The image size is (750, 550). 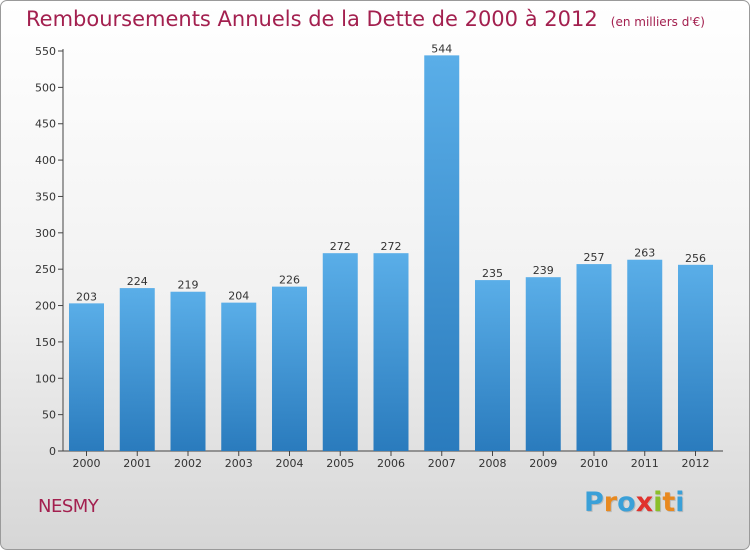 I want to click on data-label: 235, so click(x=492, y=273).